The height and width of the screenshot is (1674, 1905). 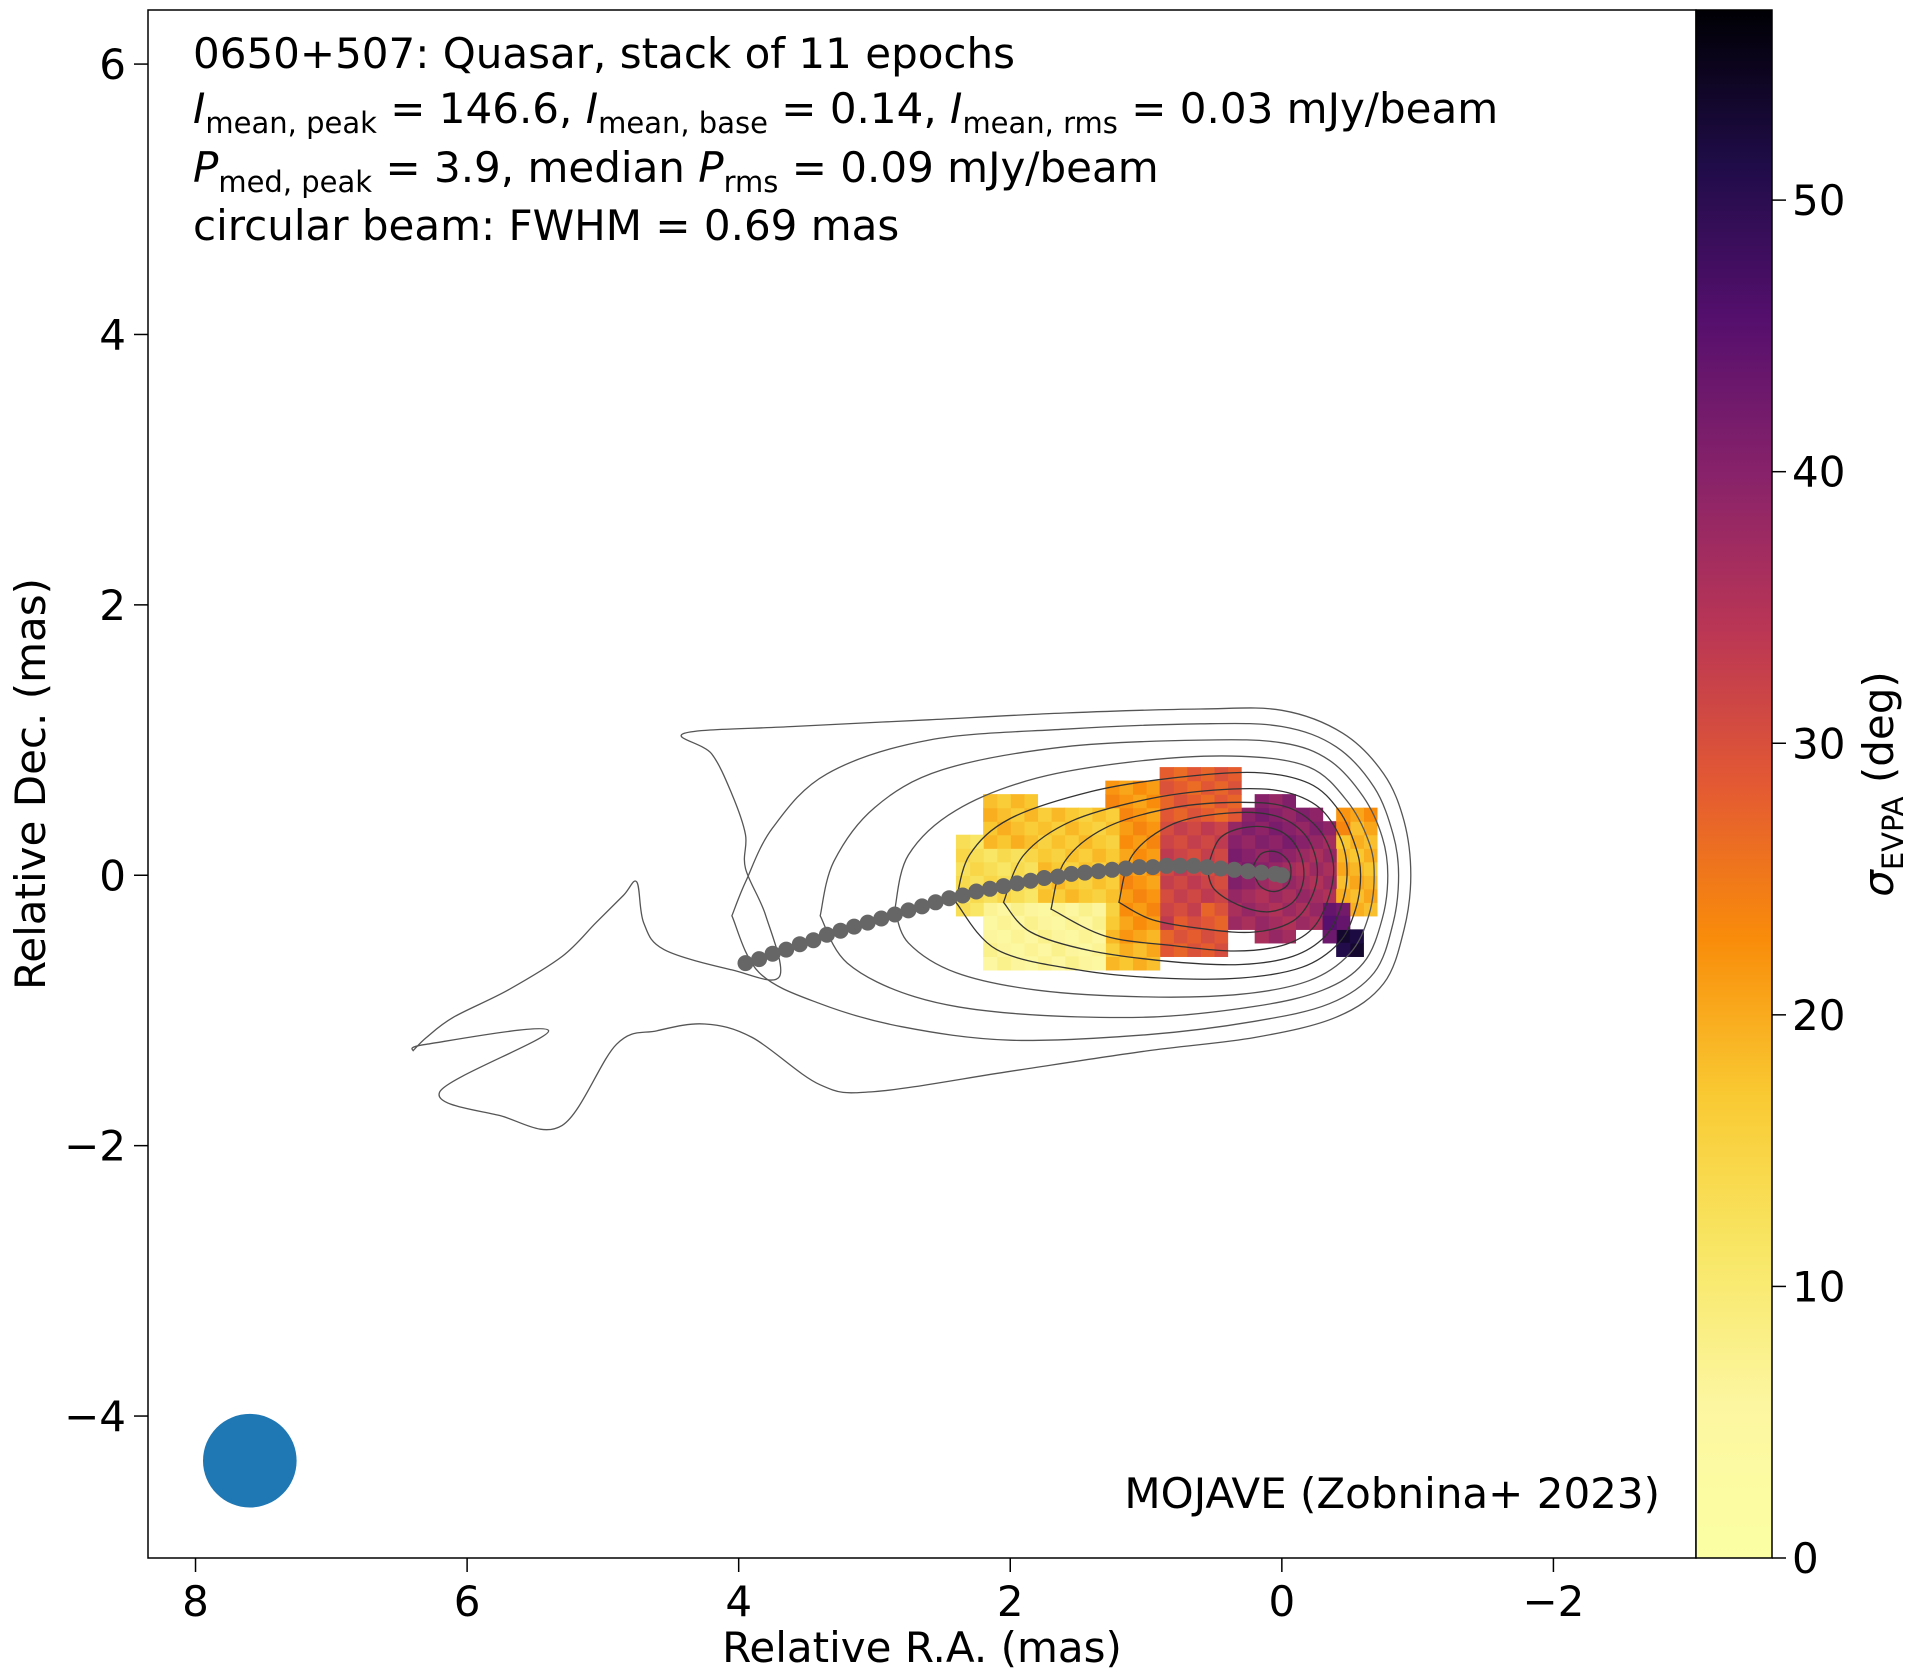 What do you see at coordinates (604, 53) in the screenshot?
I see `title-line-1: 0650+507: Quasar, stack of 11 epochs` at bounding box center [604, 53].